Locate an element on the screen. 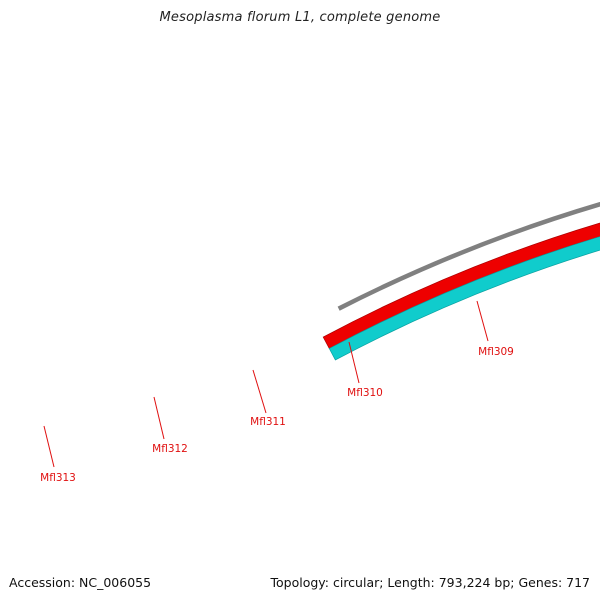  backbone-line is located at coordinates (468, 256).